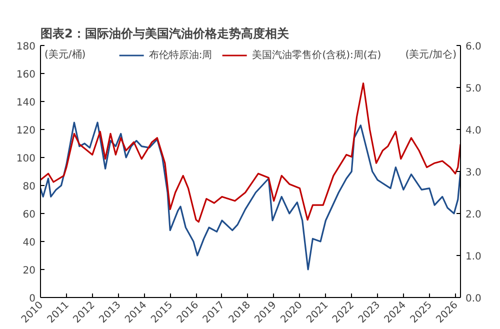 The image size is (500, 329). Describe the element at coordinates (474, 173) in the screenshot. I see `y2-tick-label: 3.0` at that location.